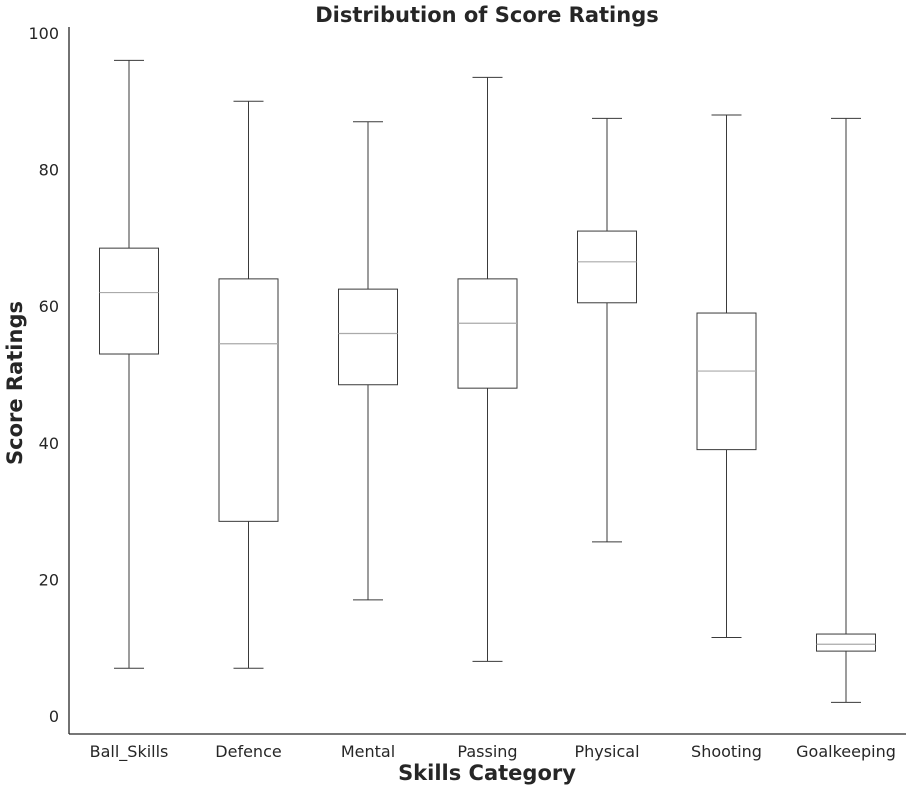  I want to click on y-tick-label: 60, so click(49, 306).